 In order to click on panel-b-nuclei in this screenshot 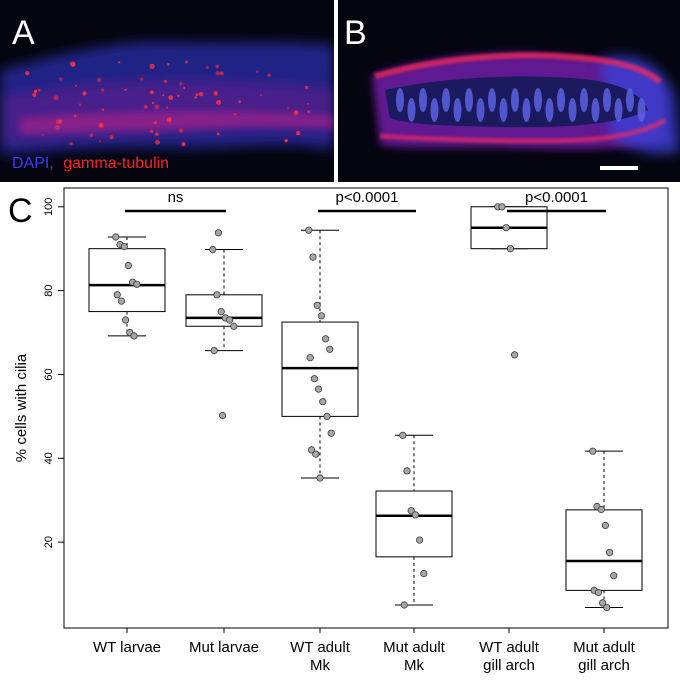, I will do `click(521, 105)`.